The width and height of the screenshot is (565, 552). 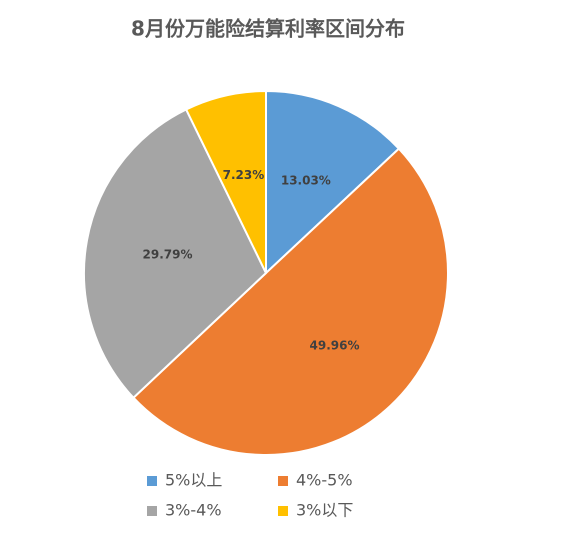 I want to click on value-label: 13.03%, so click(x=306, y=181).